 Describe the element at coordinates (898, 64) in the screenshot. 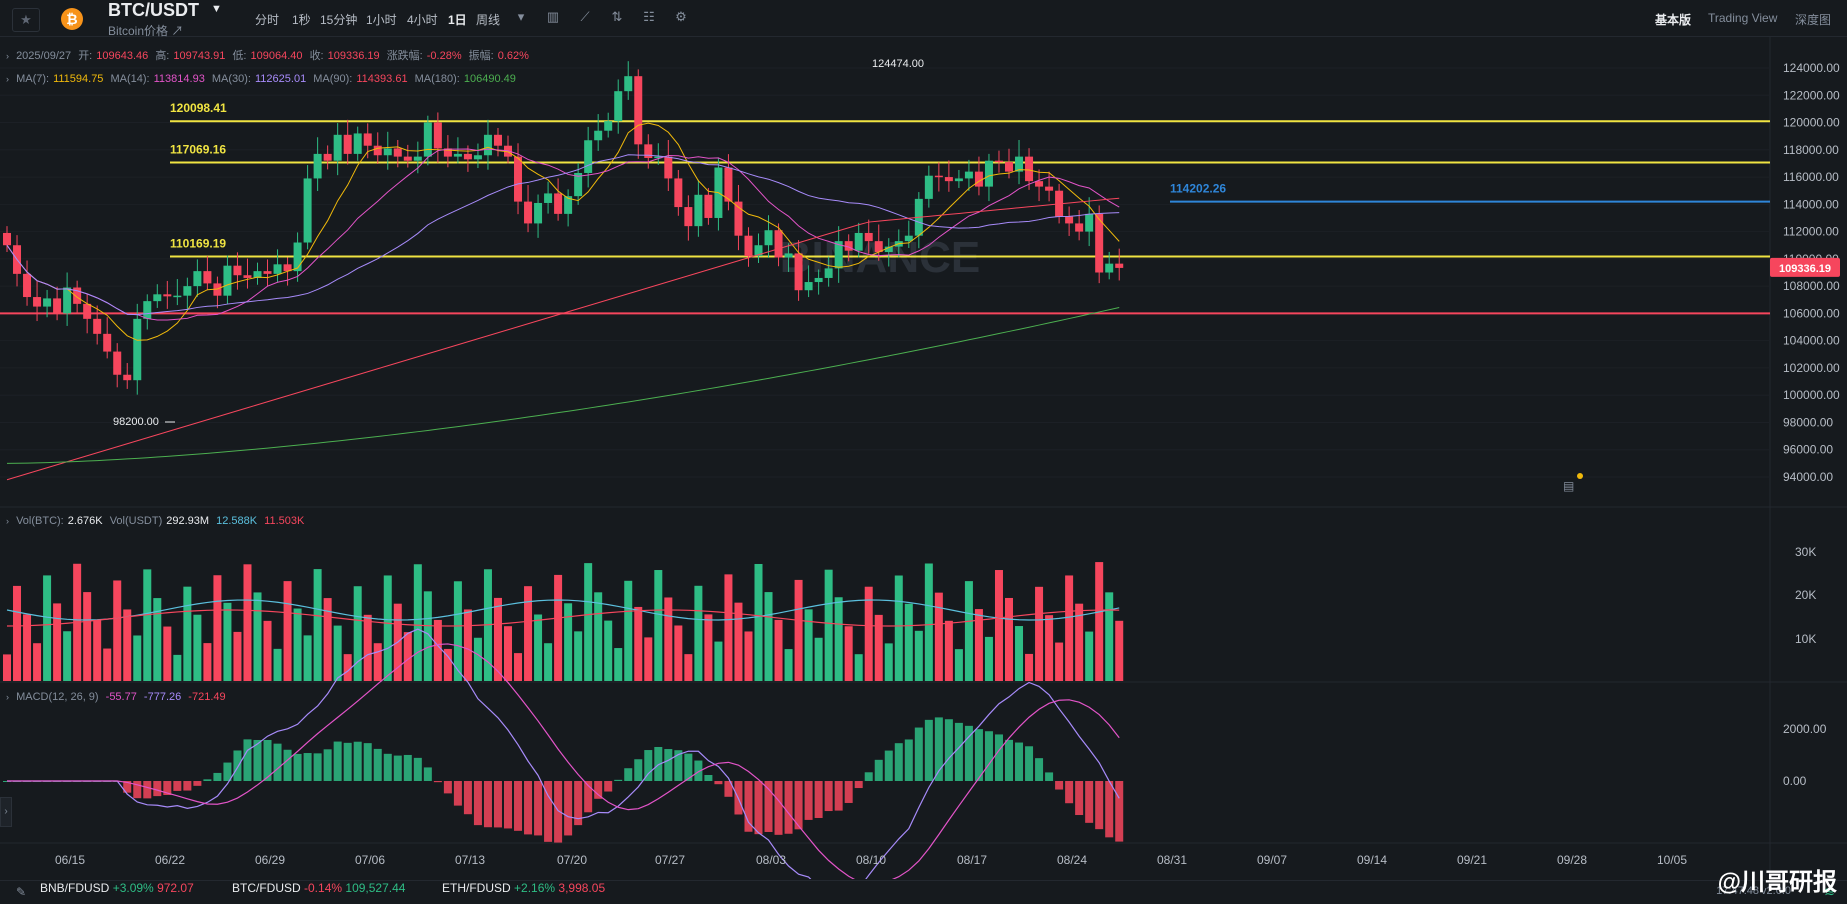

I see `max-price-annotation: 124474.00` at that location.